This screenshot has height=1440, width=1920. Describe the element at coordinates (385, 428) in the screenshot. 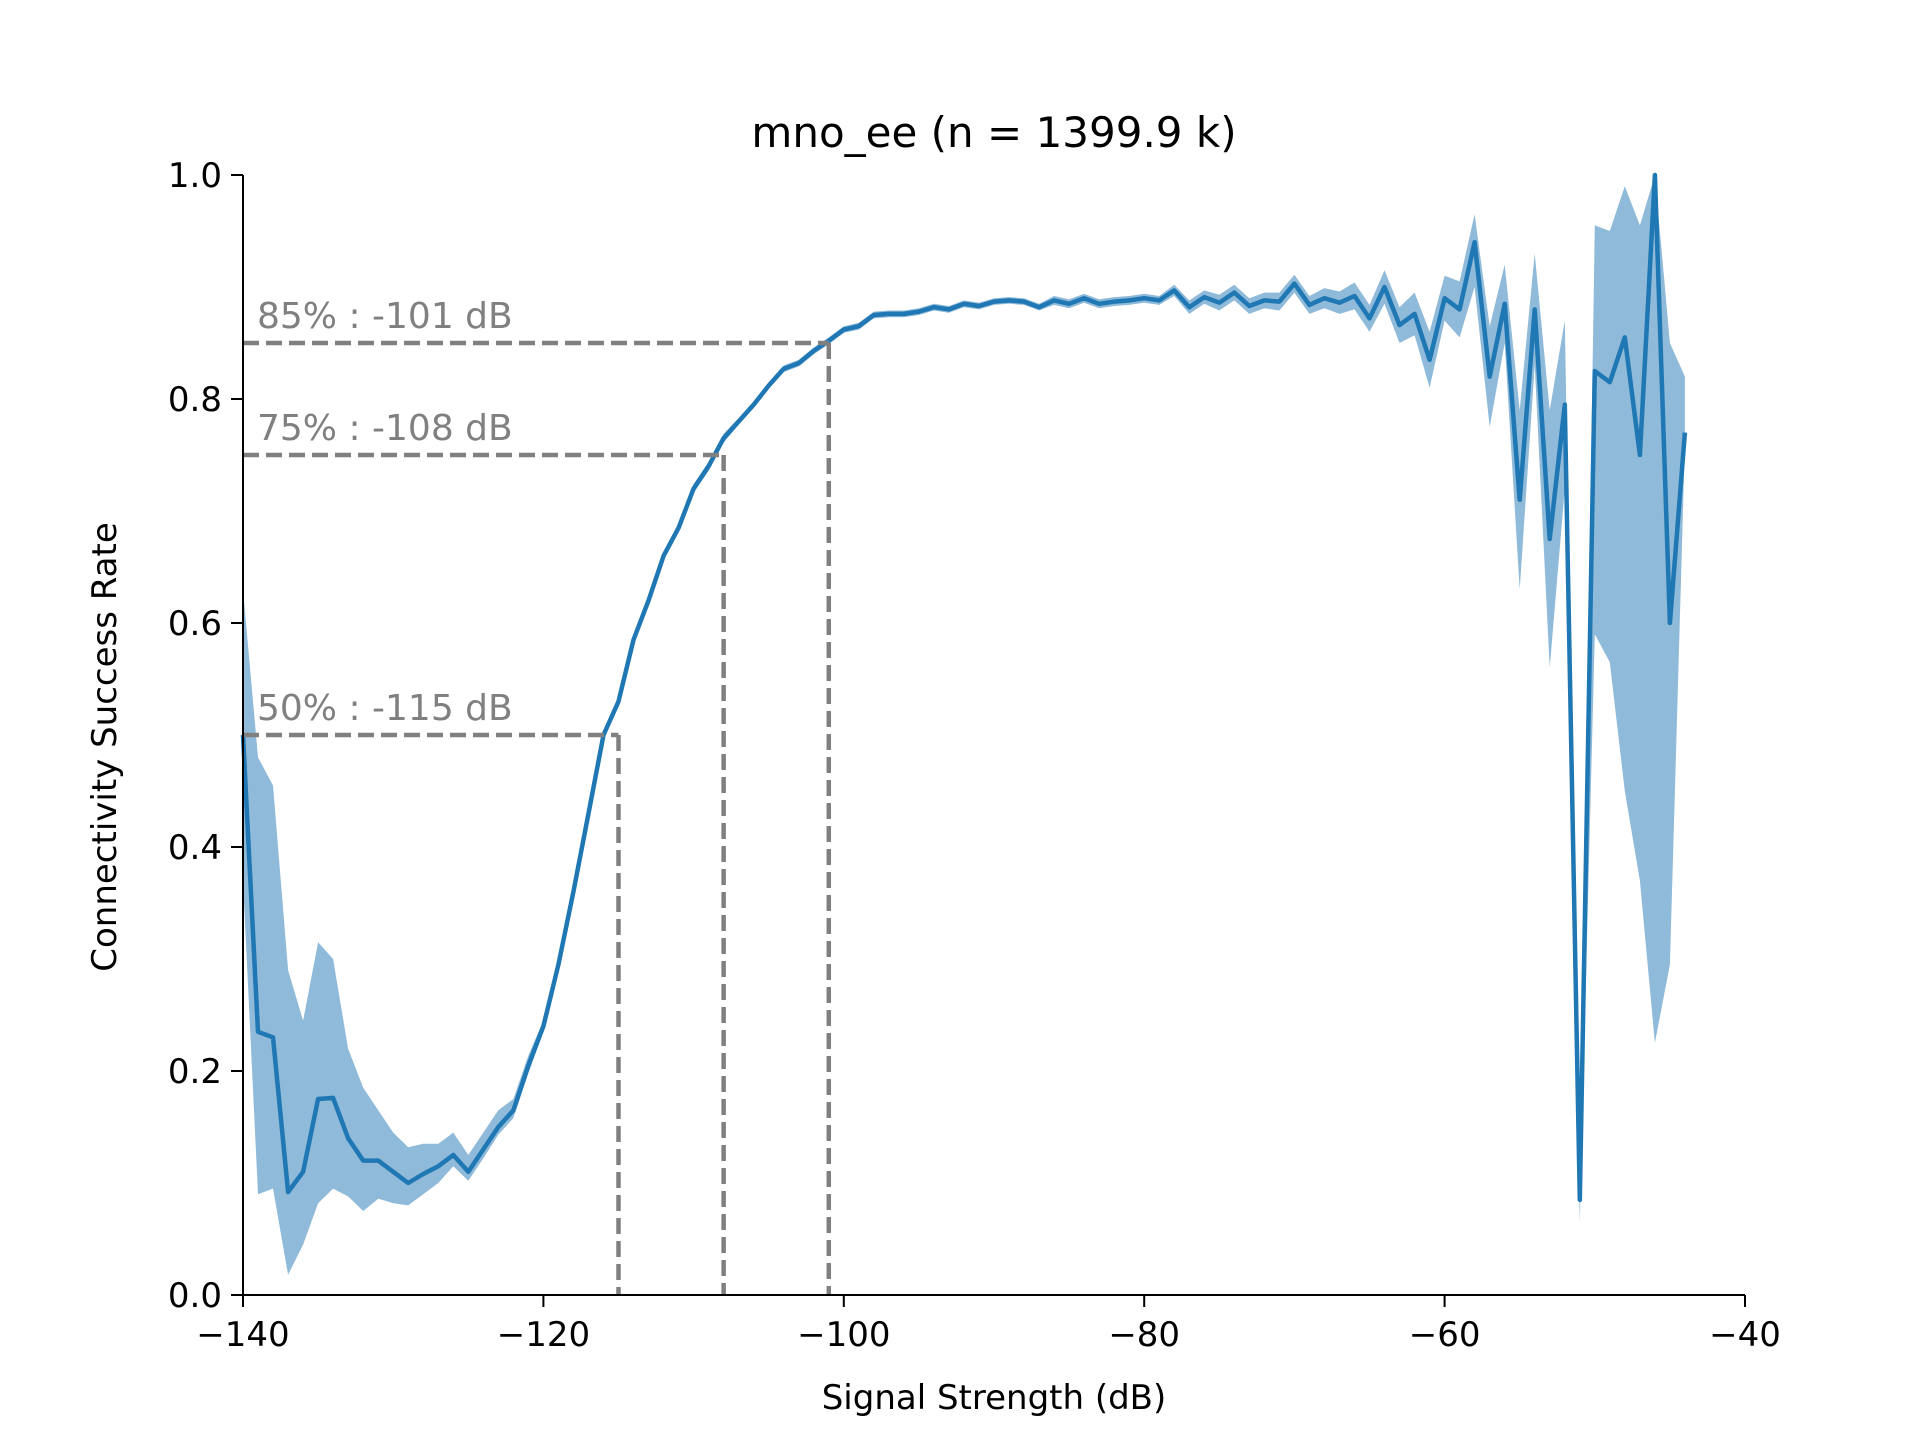

I see `threshold-label-1: 75% : -108 dB` at that location.